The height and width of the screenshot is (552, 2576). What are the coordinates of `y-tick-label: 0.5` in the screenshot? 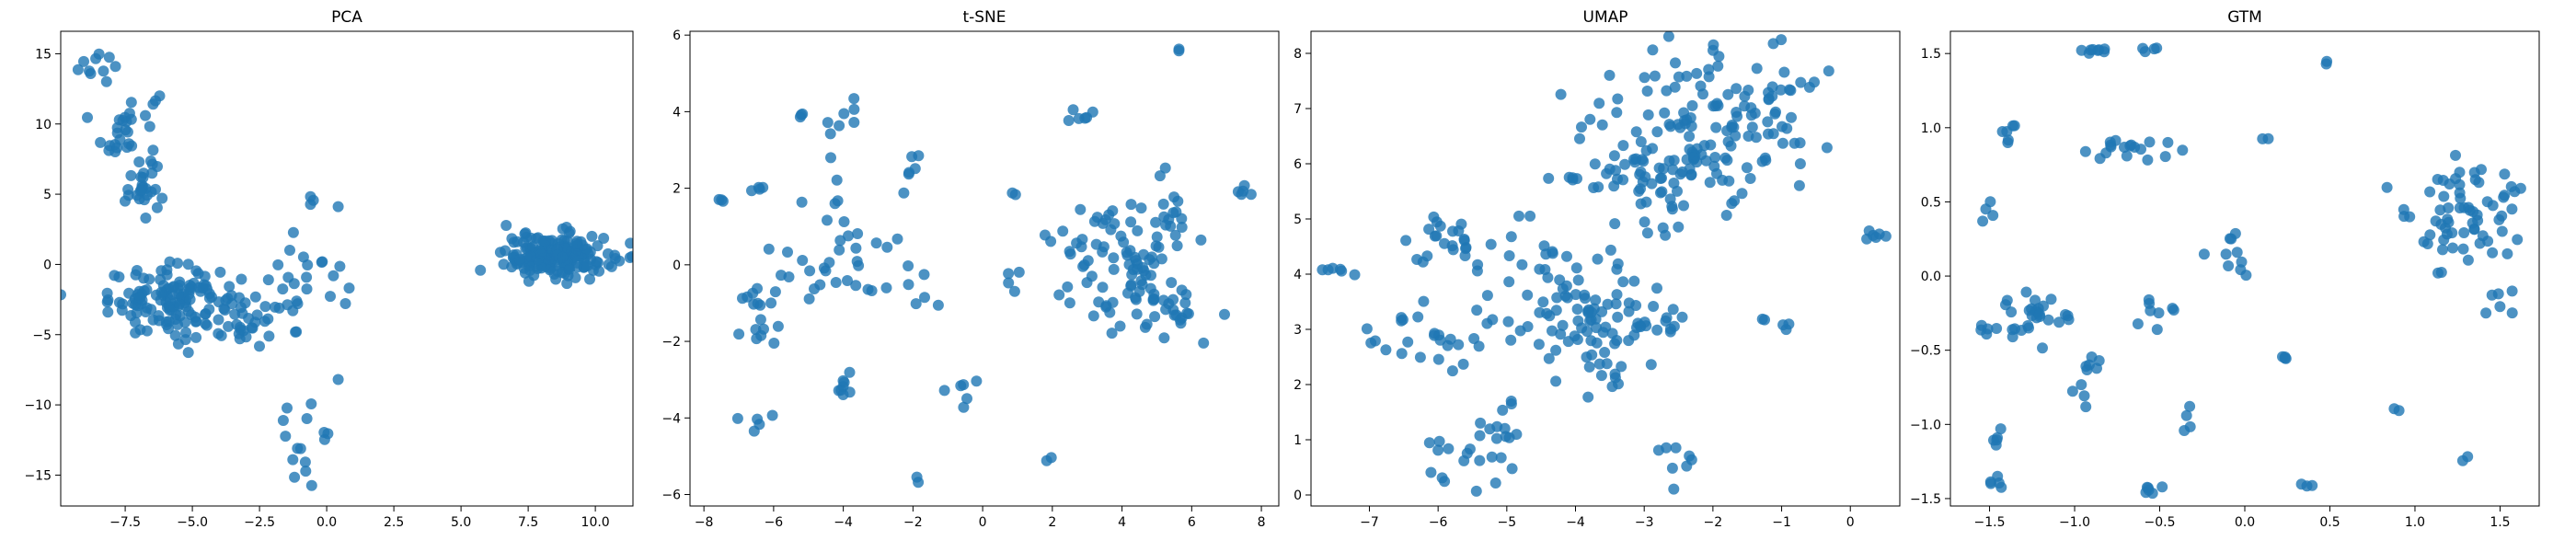 It's located at (1931, 202).